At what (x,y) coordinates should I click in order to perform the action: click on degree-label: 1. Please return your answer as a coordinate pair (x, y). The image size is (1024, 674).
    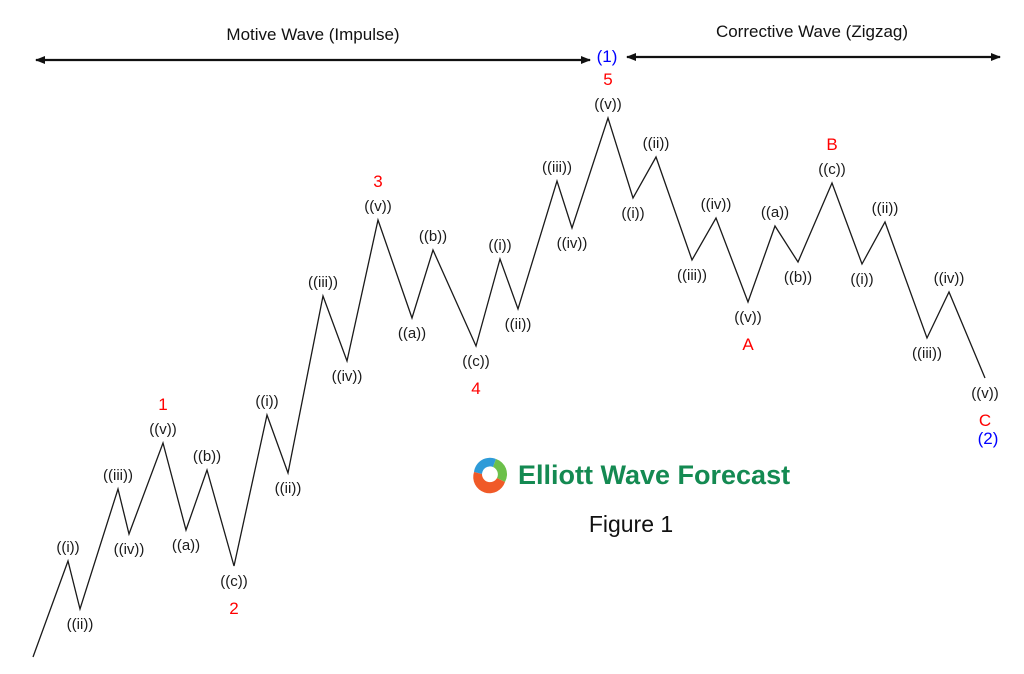
    Looking at the image, I should click on (162, 404).